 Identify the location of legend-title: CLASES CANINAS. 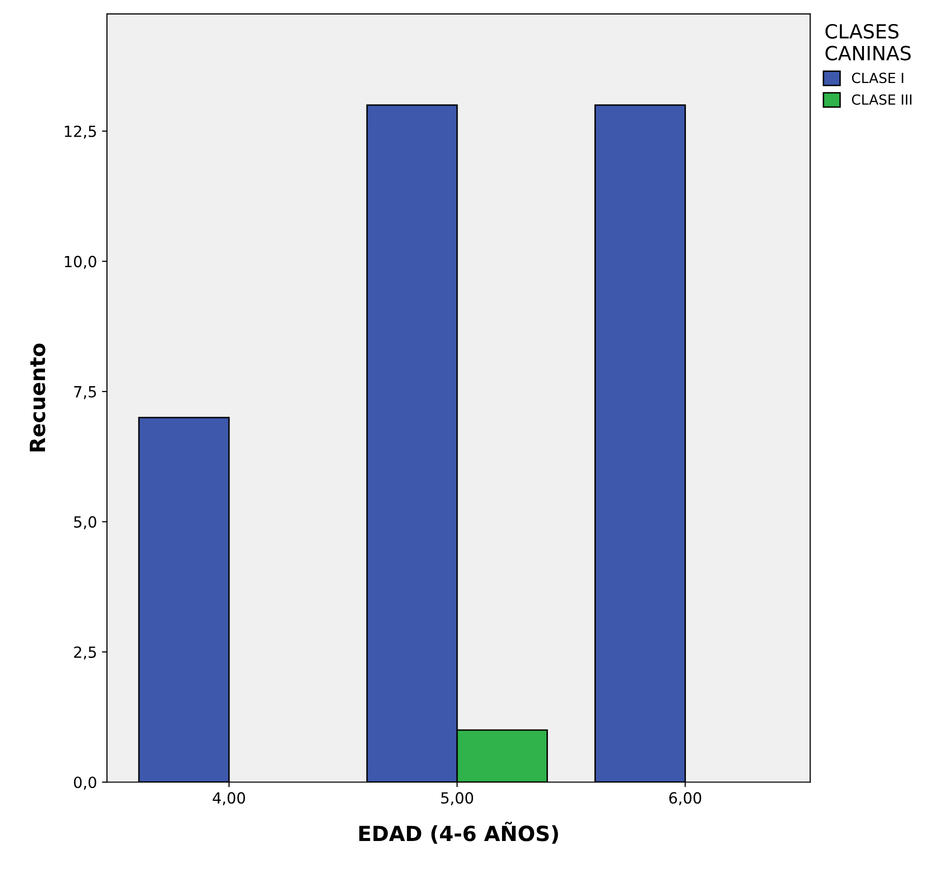
(868, 42).